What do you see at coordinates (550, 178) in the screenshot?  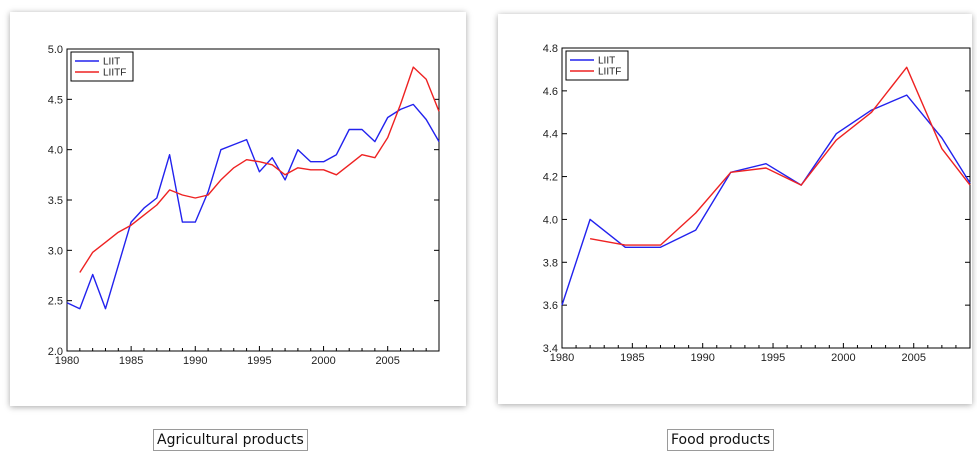 I see `y-tick-label: 4.2` at bounding box center [550, 178].